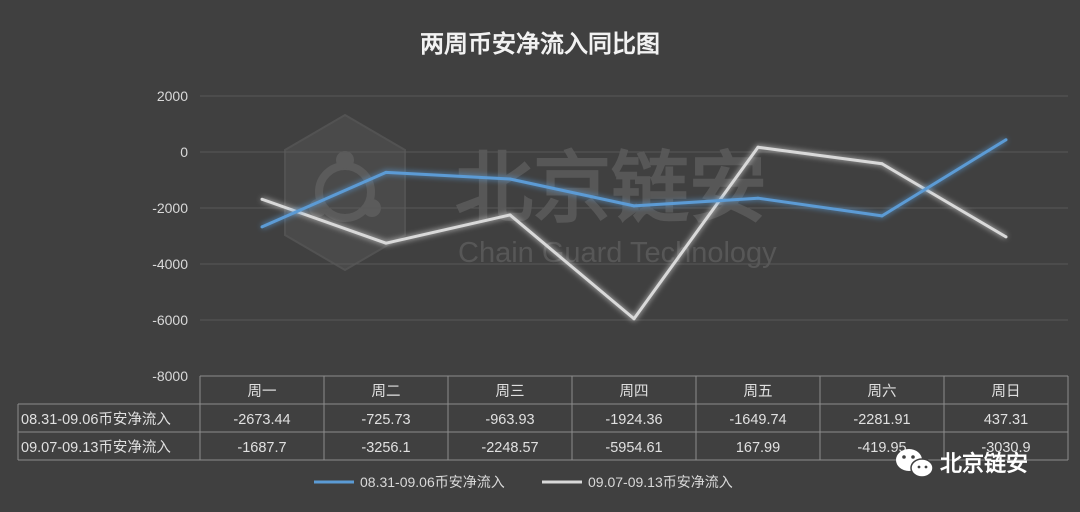 This screenshot has height=512, width=1080. I want to click on x-category-label: 周四, so click(634, 392).